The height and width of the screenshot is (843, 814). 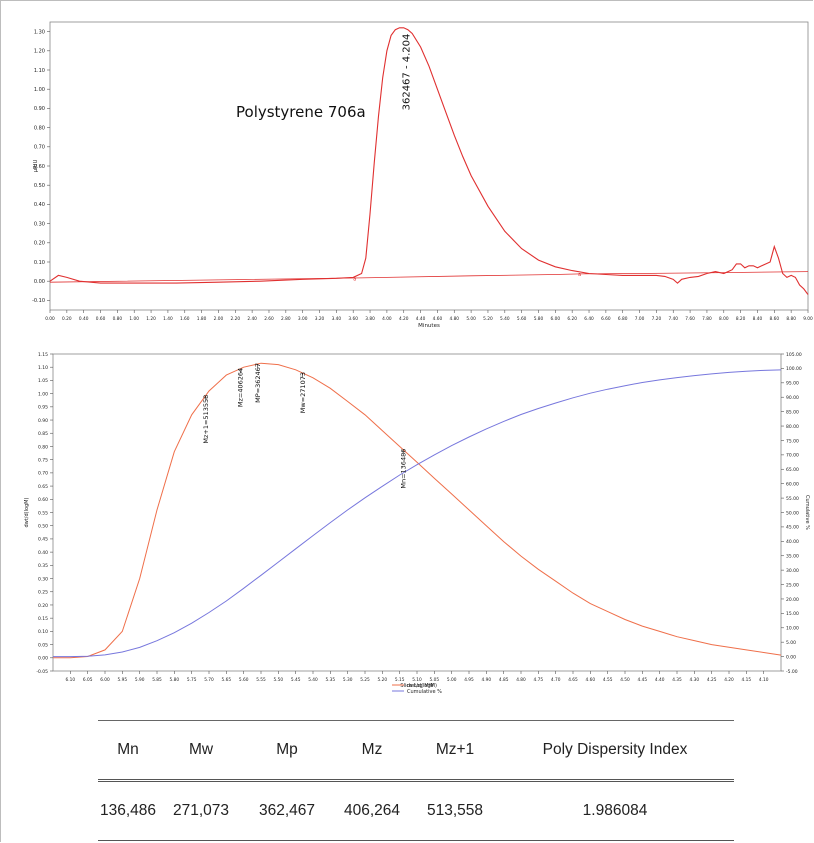 I want to click on y2-tick-label: 60.00, so click(x=792, y=484).